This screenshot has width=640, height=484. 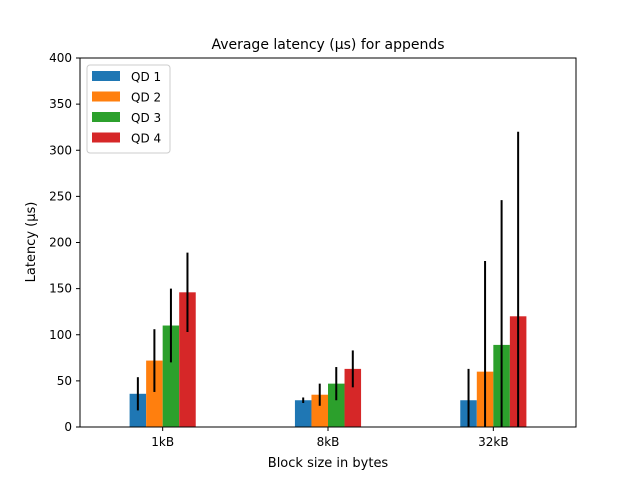 What do you see at coordinates (60, 150) in the screenshot?
I see `y-tick-label: 300` at bounding box center [60, 150].